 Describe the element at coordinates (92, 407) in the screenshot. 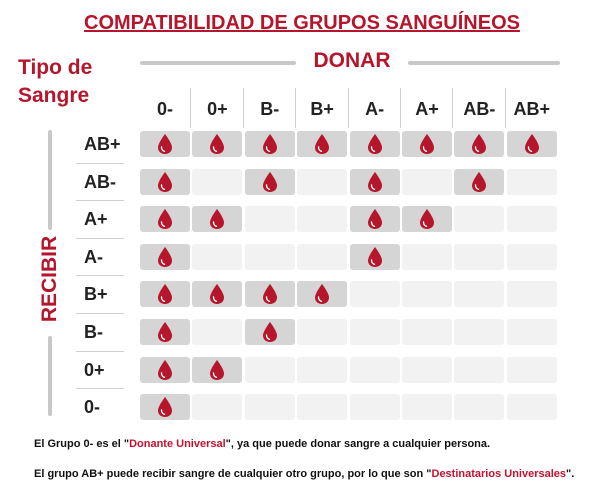

I see `recipient-header: 0-` at that location.